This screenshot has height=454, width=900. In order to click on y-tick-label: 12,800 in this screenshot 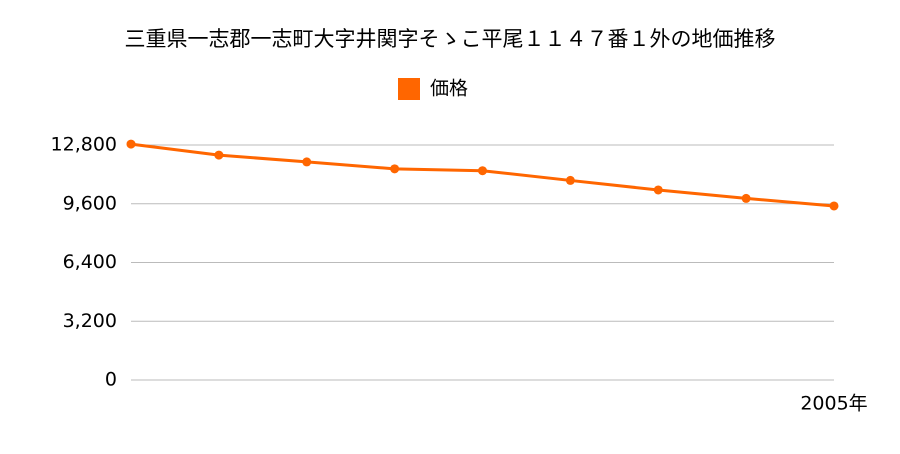, I will do `click(84, 145)`.